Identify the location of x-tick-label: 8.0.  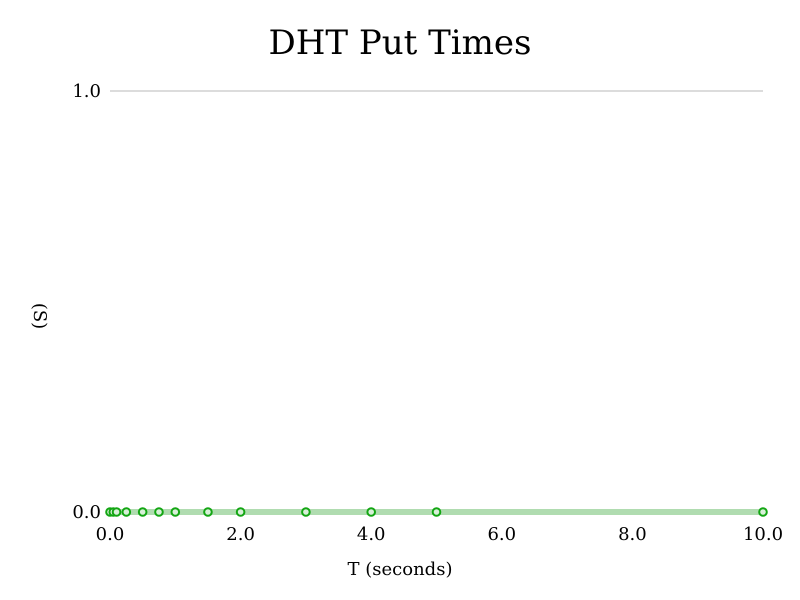
(632, 534).